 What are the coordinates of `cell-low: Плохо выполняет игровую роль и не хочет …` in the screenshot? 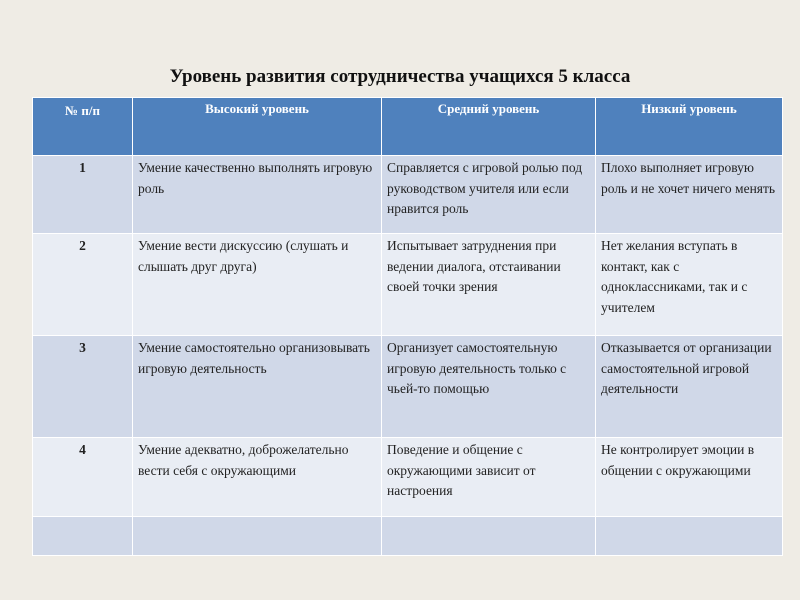 It's located at (689, 194).